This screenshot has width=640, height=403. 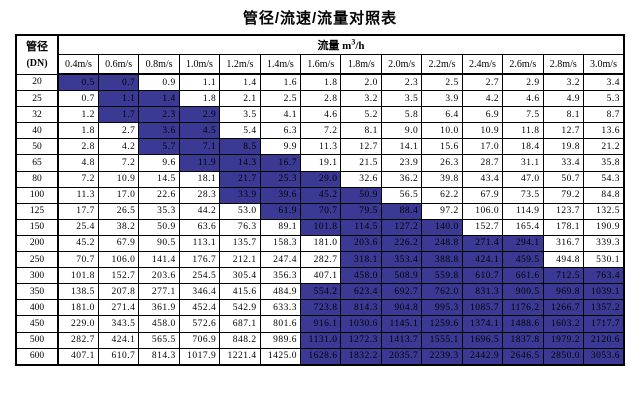 What do you see at coordinates (159, 163) in the screenshot?
I see `flow-value-cell: 9.6` at bounding box center [159, 163].